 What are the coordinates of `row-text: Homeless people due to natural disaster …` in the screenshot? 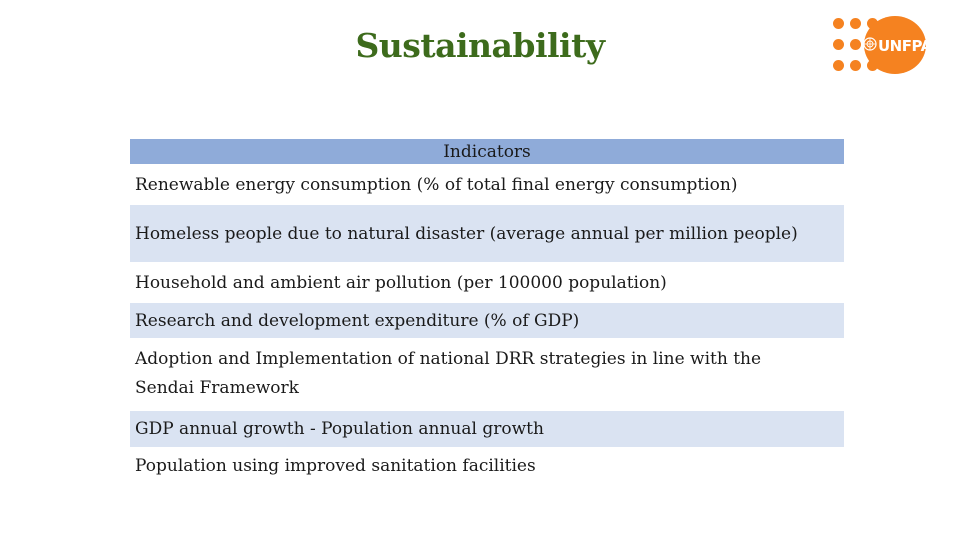 It's located at (466, 234).